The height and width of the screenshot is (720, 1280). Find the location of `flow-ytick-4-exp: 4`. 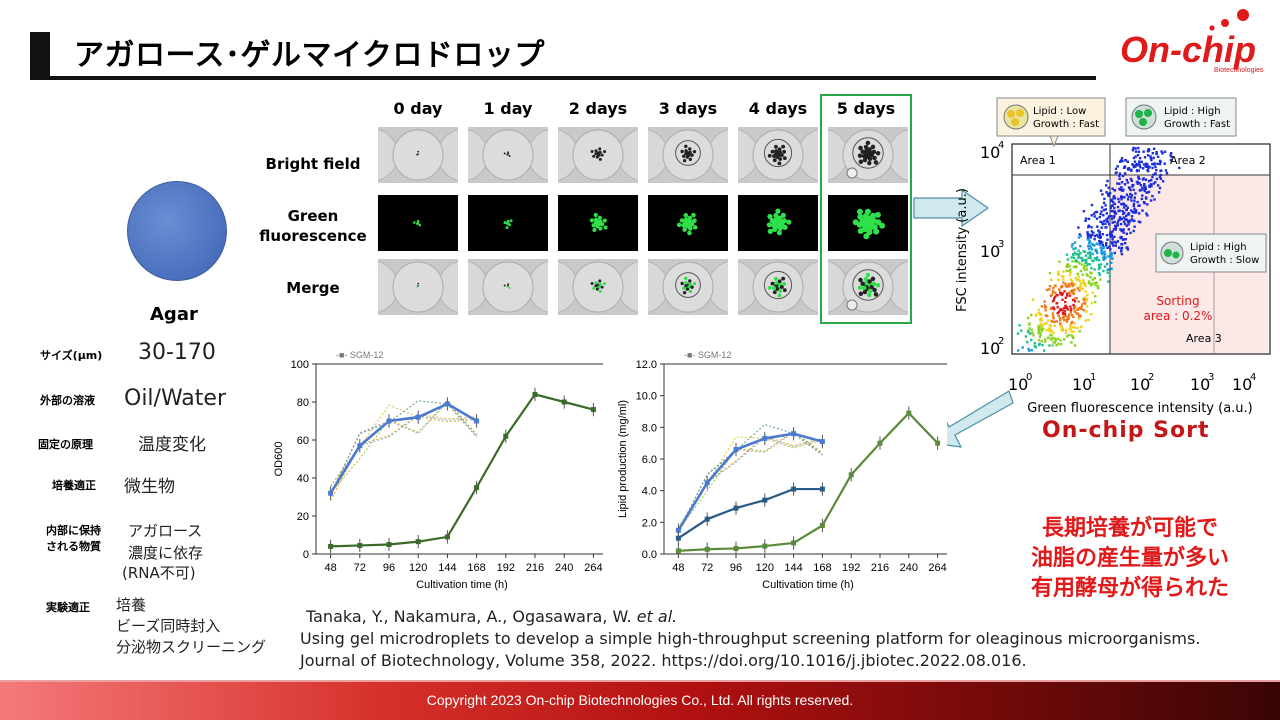

flow-ytick-4-exp: 4 is located at coordinates (1001, 145).